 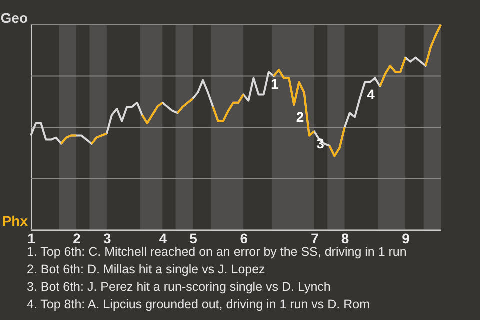 I want to click on text: 1. Top 6th: C. Mitchell reached on an error by the SS, driving in 1 run, so click(x=217, y=252).